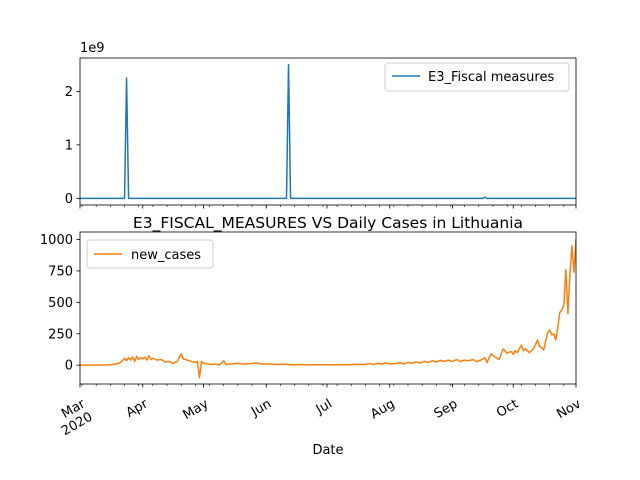 Image resolution: width=640 pixels, height=480 pixels. What do you see at coordinates (69, 366) in the screenshot?
I see `bottom-y-tick-label: 0` at bounding box center [69, 366].